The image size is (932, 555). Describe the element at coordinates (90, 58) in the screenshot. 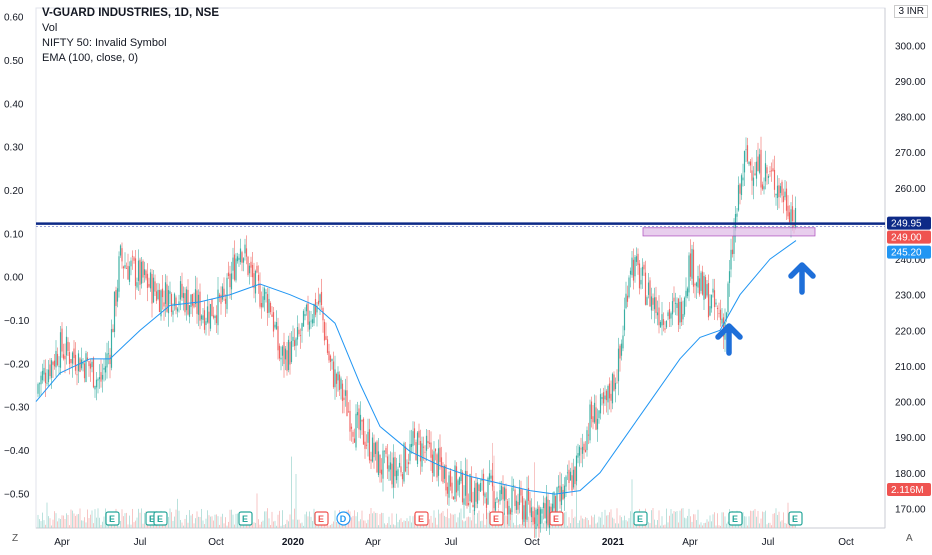

I see `legend-ema: EMA (100, close, 0)` at that location.